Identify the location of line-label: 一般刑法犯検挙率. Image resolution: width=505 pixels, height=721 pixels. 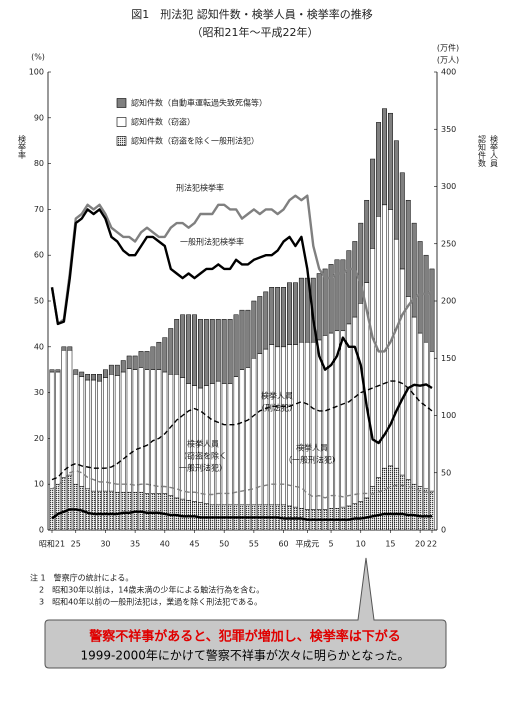
(212, 242).